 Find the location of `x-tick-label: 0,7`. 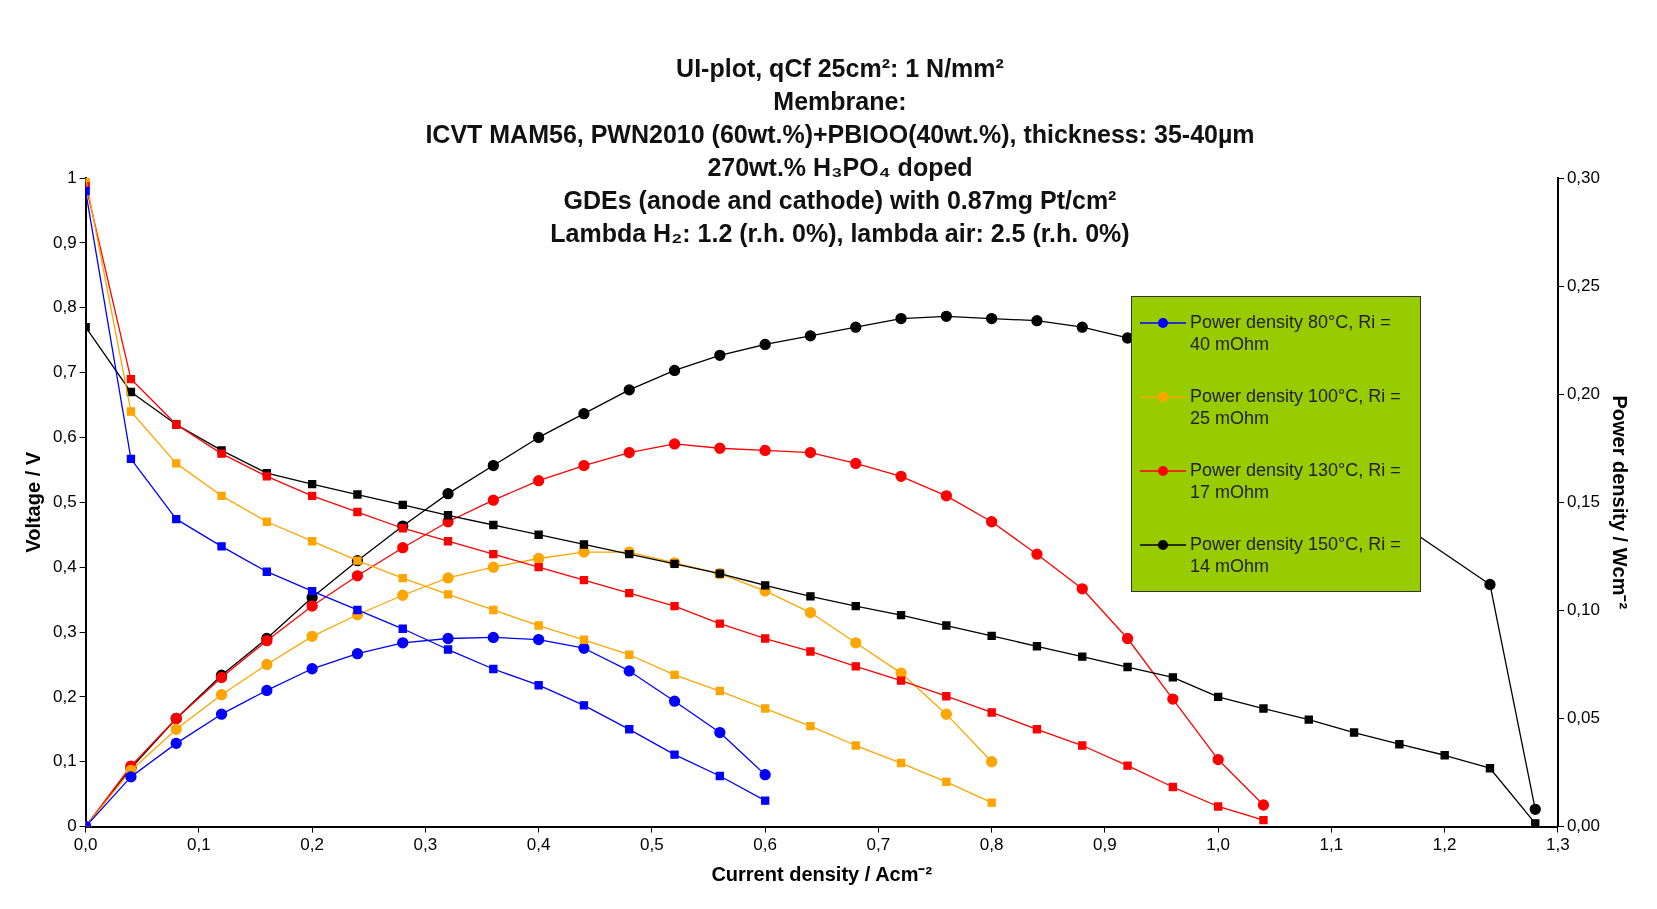

x-tick-label: 0,7 is located at coordinates (878, 845).